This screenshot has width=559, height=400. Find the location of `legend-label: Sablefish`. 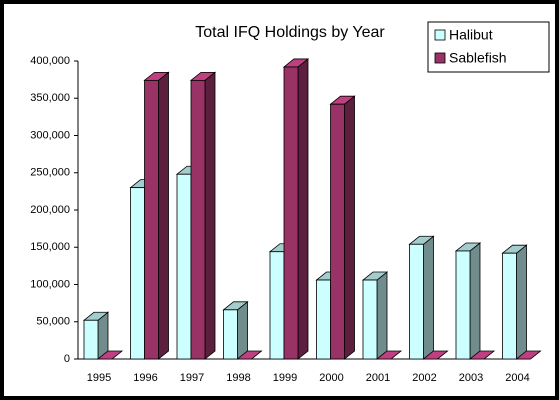

legend-label: Sablefish is located at coordinates (478, 58).